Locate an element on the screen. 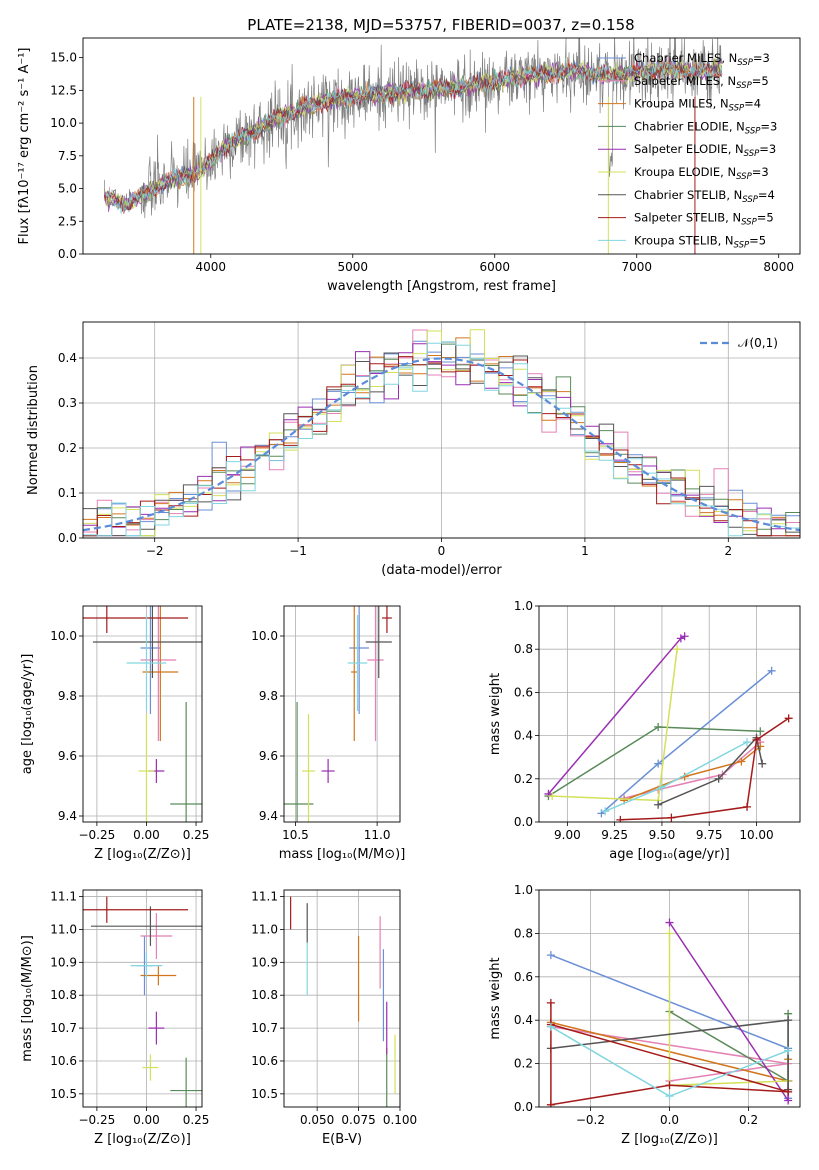 The width and height of the screenshot is (819, 1170). y-tick-label: 9.8 is located at coordinates (268, 696).